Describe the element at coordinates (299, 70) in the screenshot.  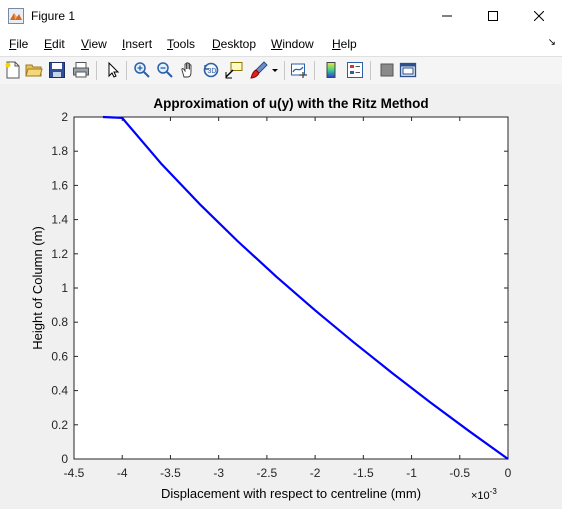
I see `link-plot-icon` at that location.